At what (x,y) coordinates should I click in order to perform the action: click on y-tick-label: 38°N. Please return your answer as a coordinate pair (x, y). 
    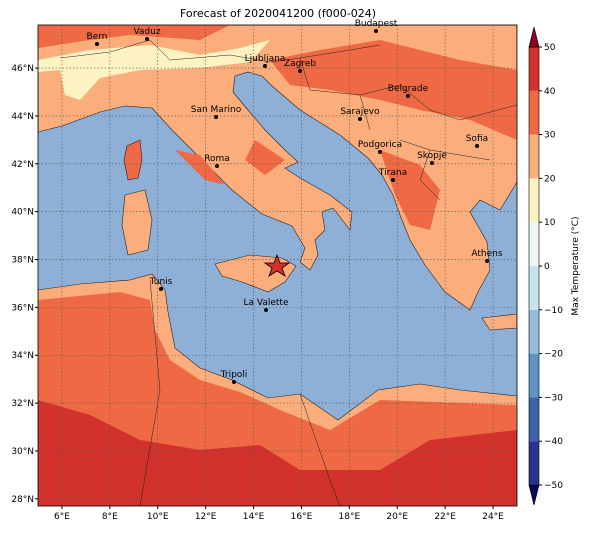
    Looking at the image, I should click on (22, 261).